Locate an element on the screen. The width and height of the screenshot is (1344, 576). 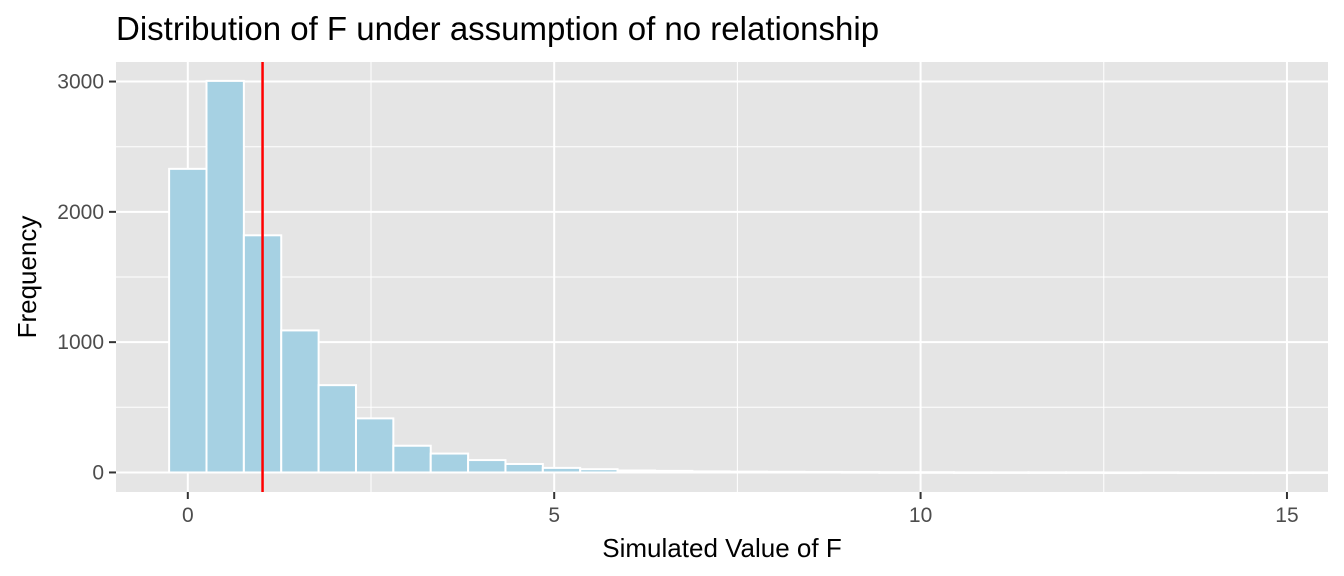
x-axis-title: Simulated Value of F is located at coordinates (721, 548).